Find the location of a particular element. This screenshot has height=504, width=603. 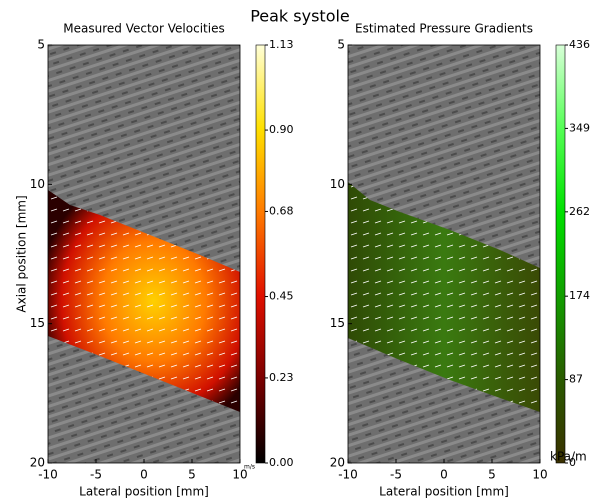

colorbar-tick-label: 436 is located at coordinates (579, 44).